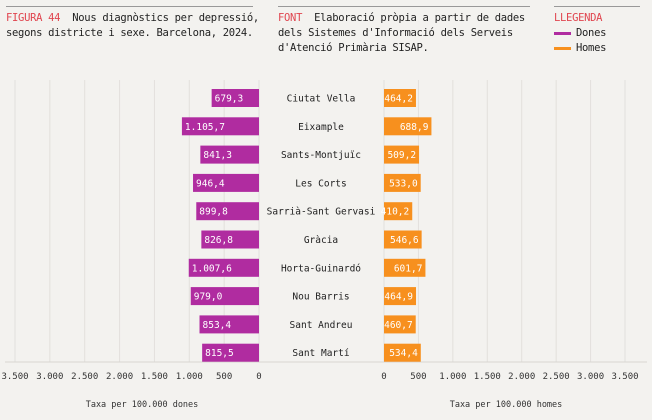 The width and height of the screenshot is (652, 420). What do you see at coordinates (578, 18) in the screenshot?
I see `legend-title: LLEGENDA` at bounding box center [578, 18].